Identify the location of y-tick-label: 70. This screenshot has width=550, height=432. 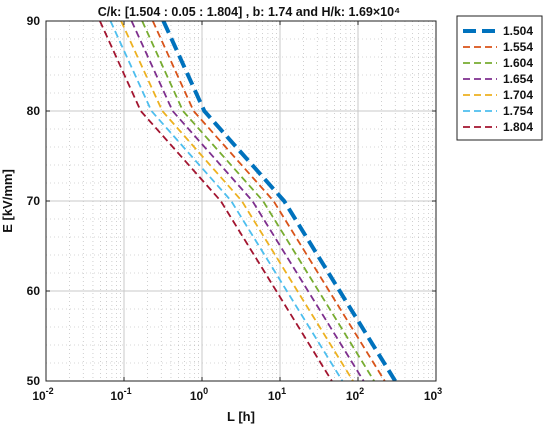
(34, 201).